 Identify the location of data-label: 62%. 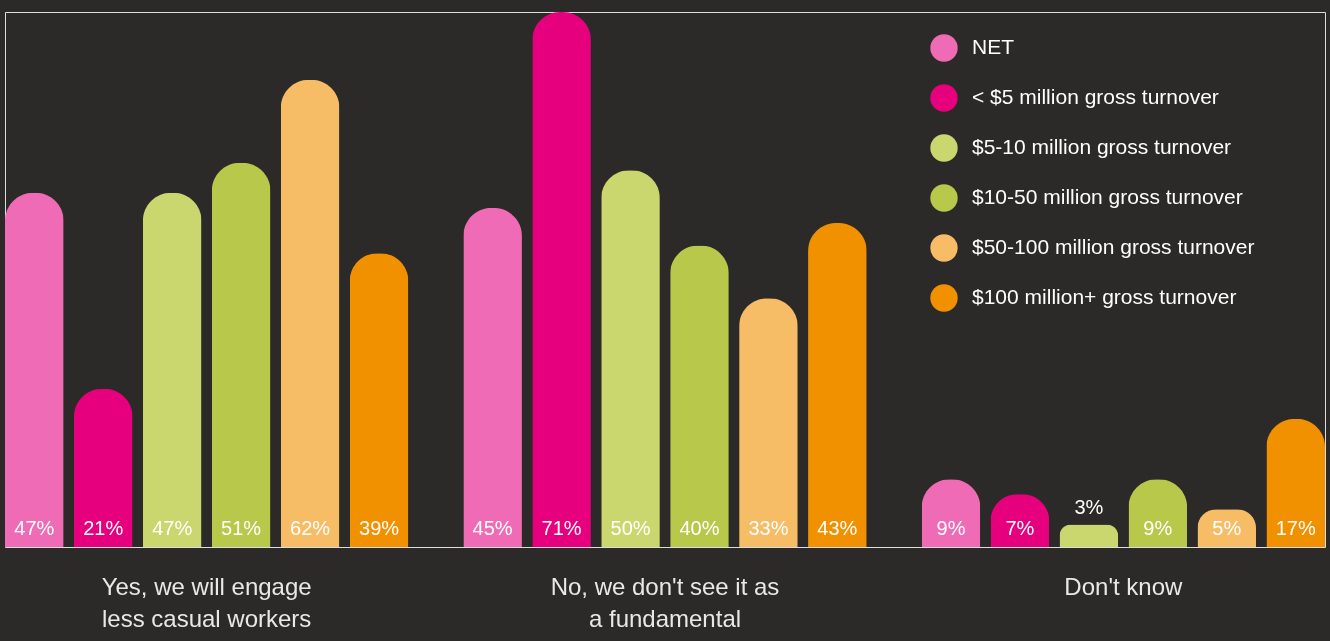
(310, 528).